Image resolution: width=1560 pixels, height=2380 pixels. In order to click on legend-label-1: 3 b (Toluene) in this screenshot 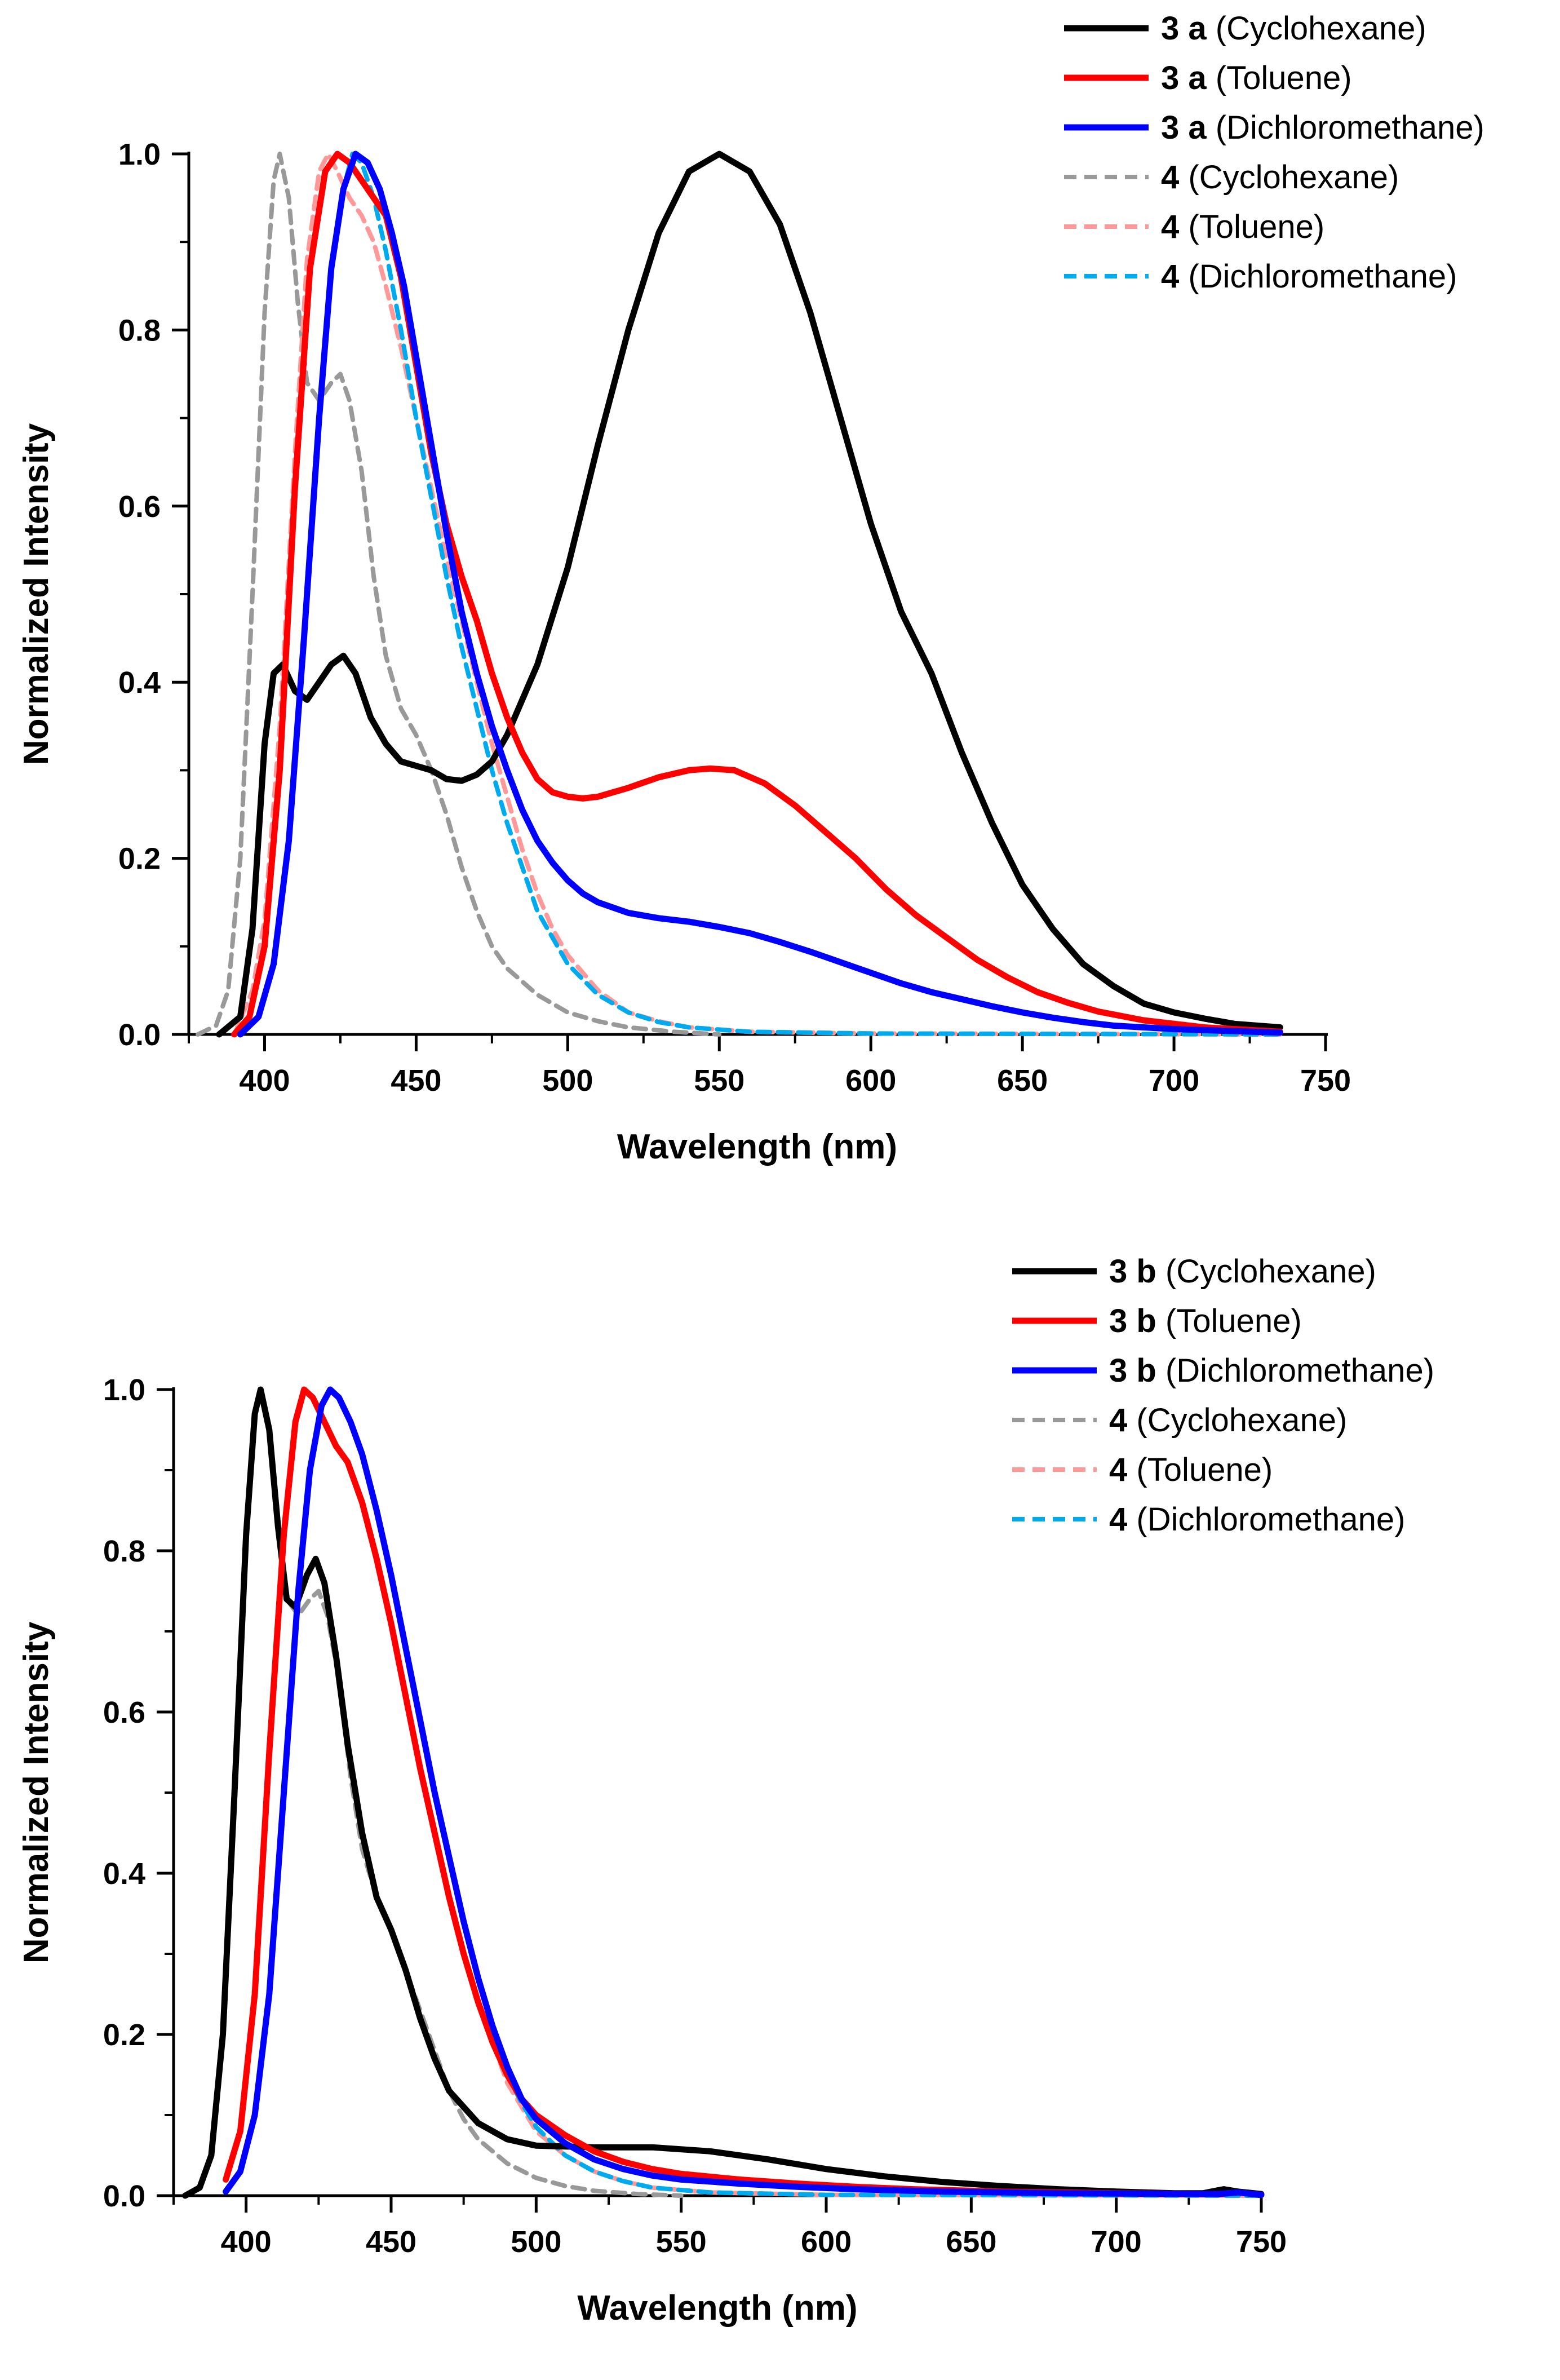, I will do `click(1205, 1321)`.